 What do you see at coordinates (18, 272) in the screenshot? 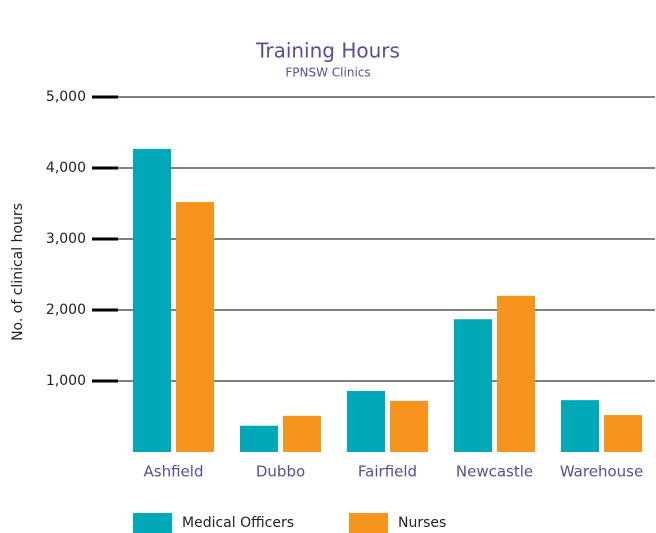
I see `y-axis-label: No. of clinical hours` at bounding box center [18, 272].